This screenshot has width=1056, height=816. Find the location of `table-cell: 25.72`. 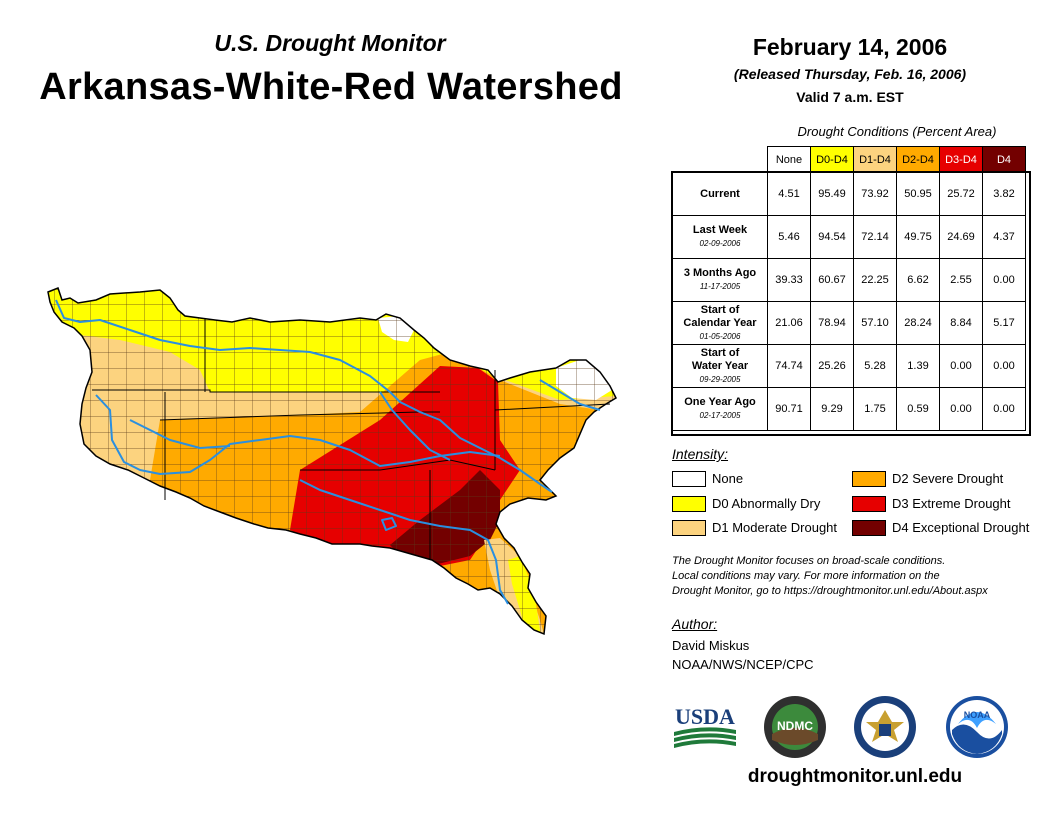

table-cell: 25.72 is located at coordinates (961, 194).